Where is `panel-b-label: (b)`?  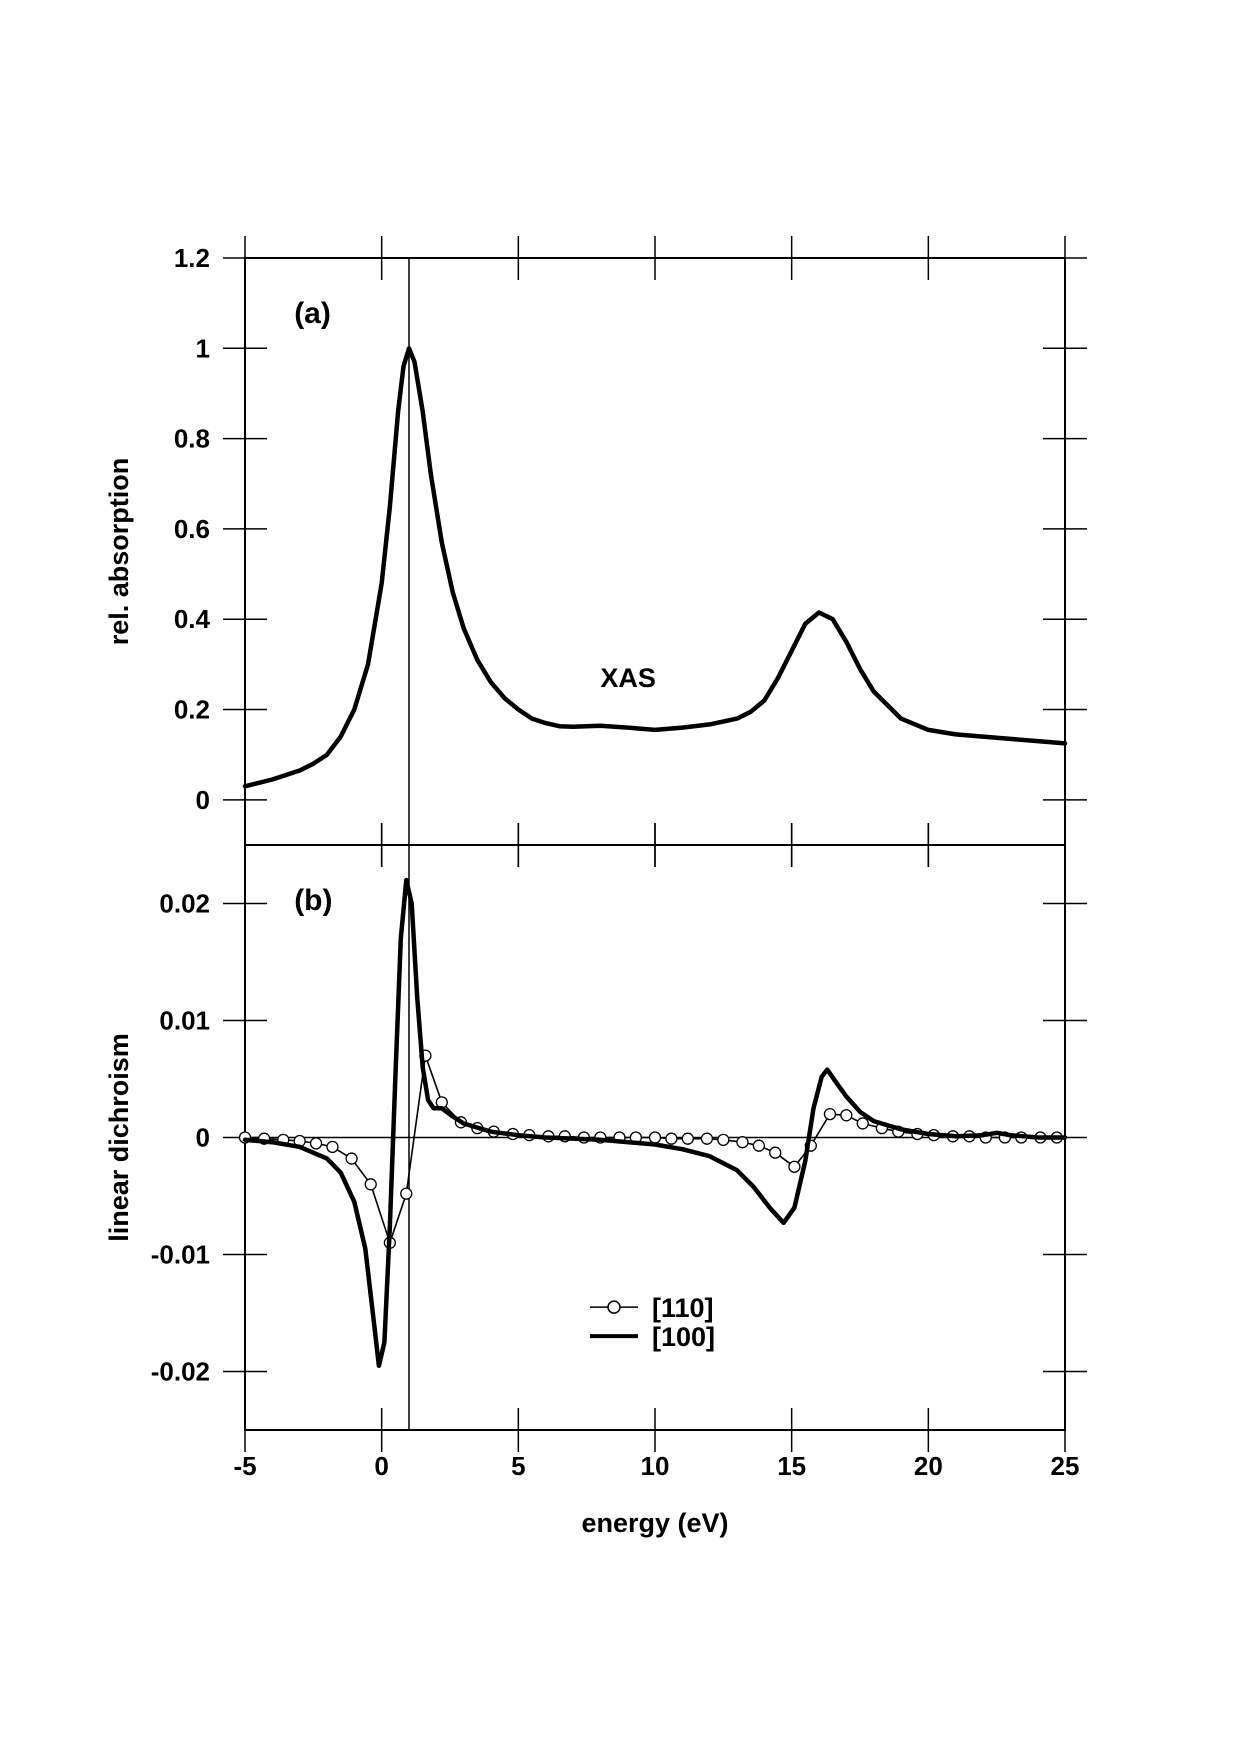 panel-b-label: (b) is located at coordinates (313, 900).